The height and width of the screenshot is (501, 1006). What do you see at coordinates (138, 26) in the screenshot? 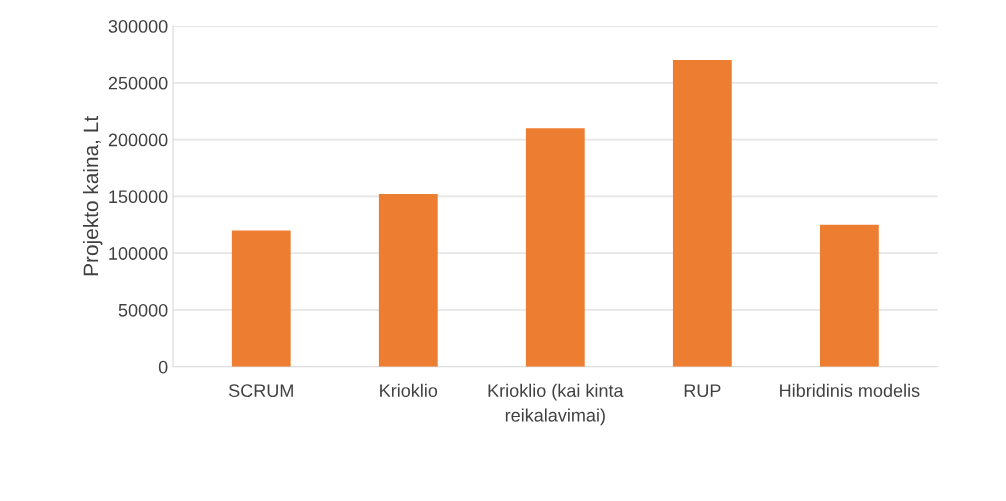
I see `y-tick-label: 300000` at bounding box center [138, 26].